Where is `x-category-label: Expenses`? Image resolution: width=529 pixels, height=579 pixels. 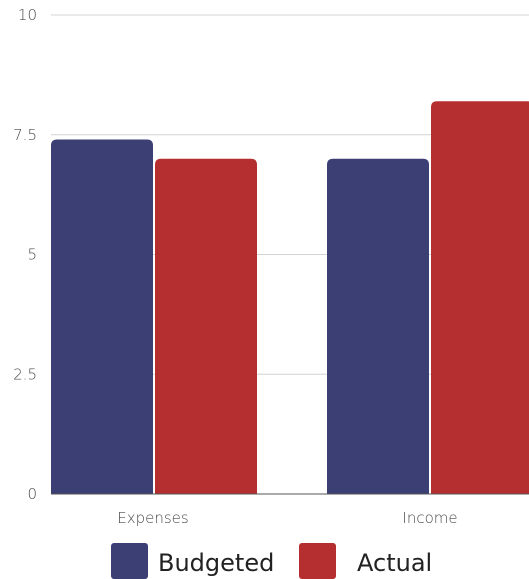 x-category-label: Expenses is located at coordinates (152, 518).